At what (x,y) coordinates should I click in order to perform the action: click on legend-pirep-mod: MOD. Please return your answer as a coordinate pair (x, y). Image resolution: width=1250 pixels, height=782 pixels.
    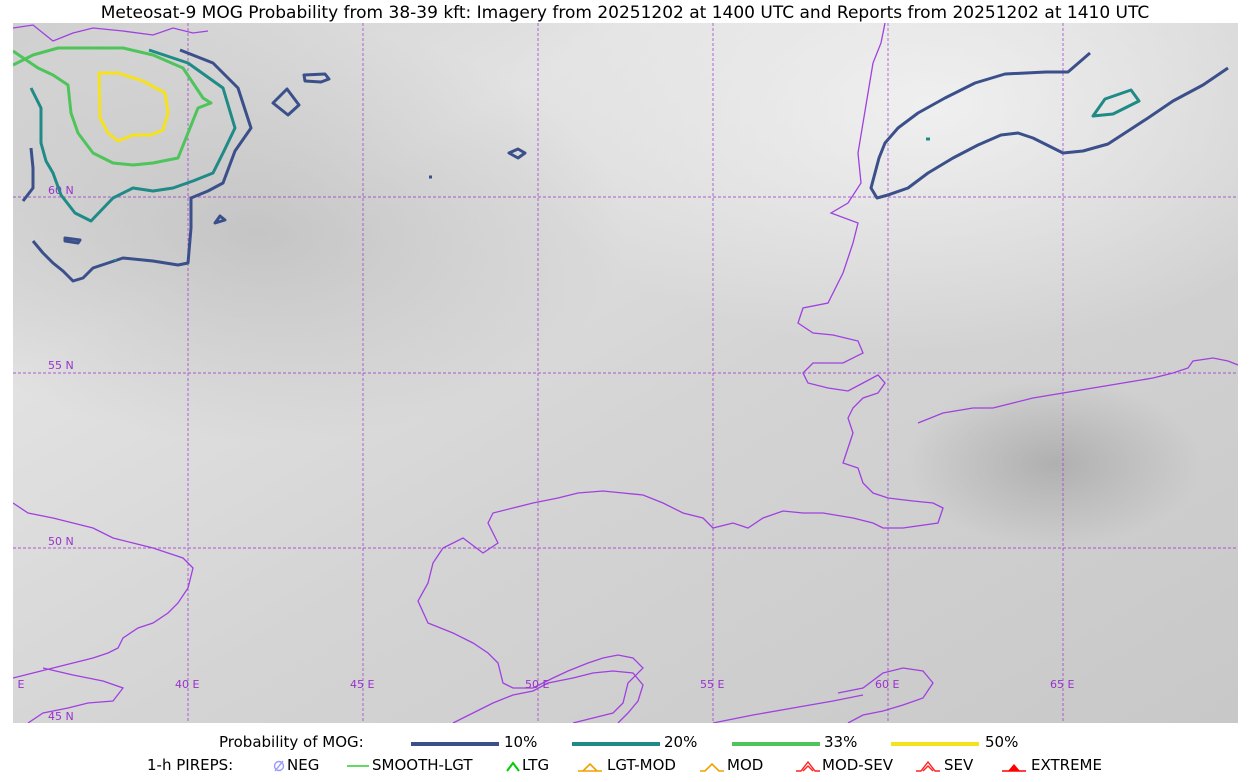
    Looking at the image, I should click on (745, 765).